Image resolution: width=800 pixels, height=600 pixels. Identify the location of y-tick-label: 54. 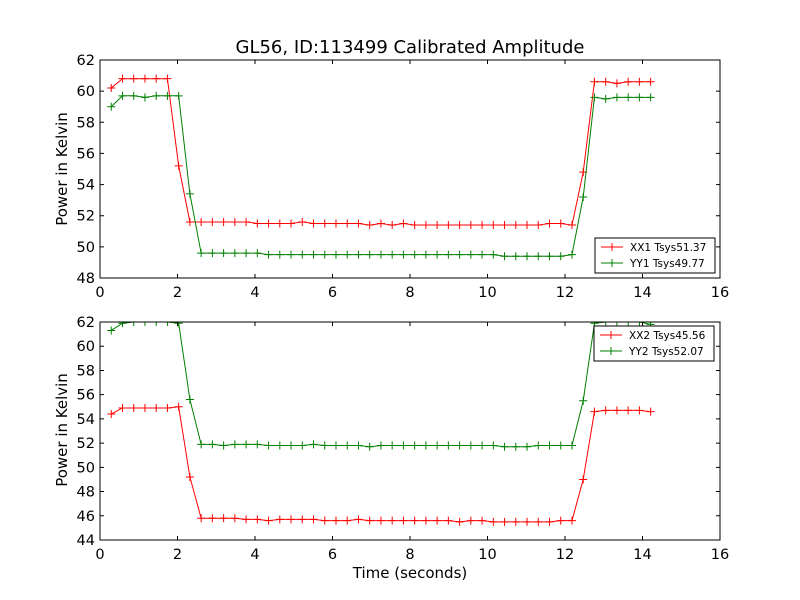
(86, 186).